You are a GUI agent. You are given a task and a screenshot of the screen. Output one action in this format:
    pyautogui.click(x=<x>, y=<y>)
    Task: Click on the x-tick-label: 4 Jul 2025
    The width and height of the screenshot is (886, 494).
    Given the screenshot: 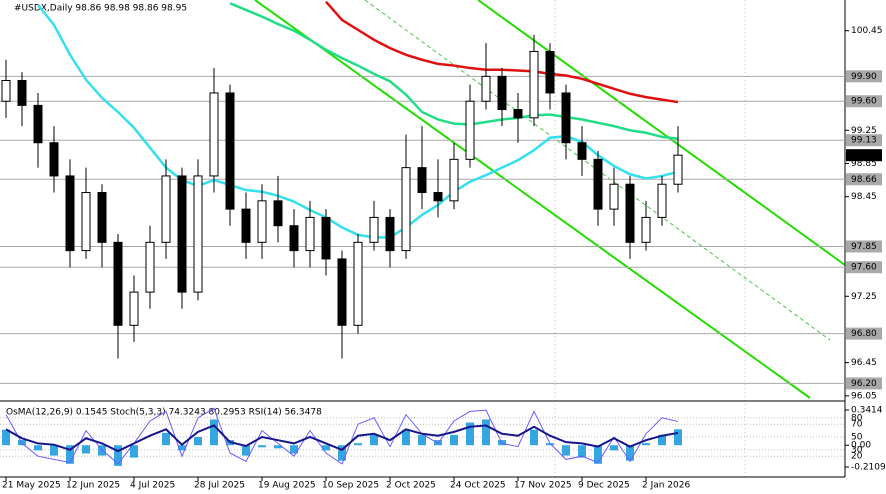 What is the action you would take?
    pyautogui.click(x=152, y=486)
    